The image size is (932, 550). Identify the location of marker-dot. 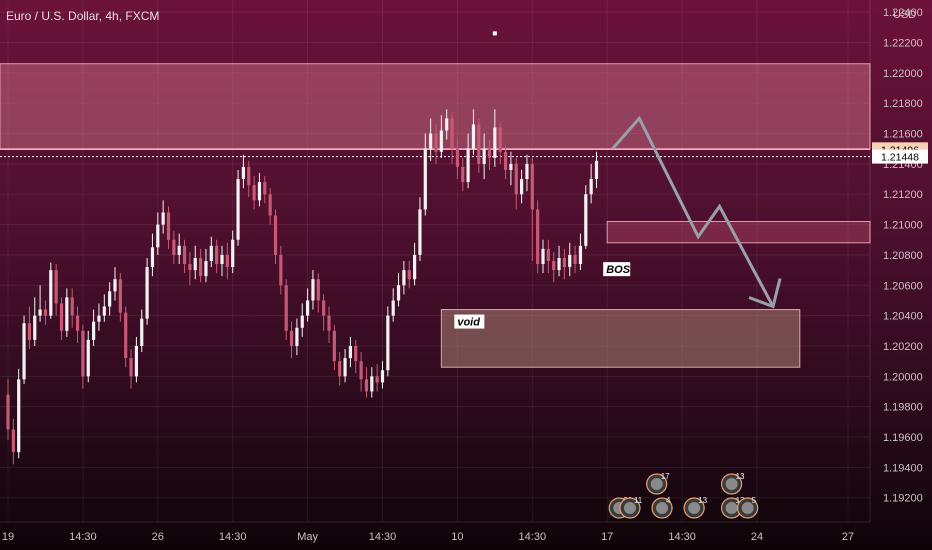
(494, 33).